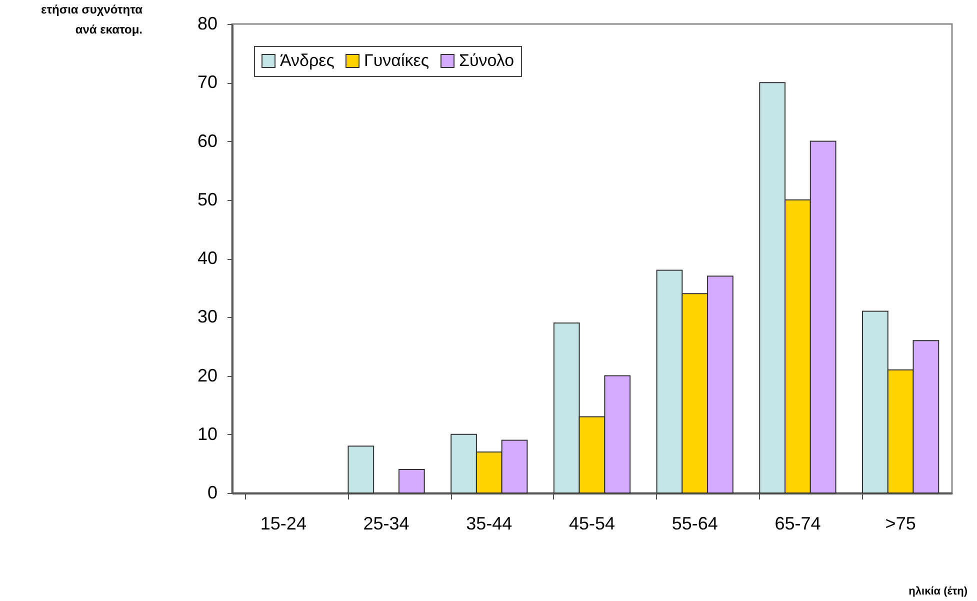  I want to click on x-tick-label: 35-44, so click(489, 524).